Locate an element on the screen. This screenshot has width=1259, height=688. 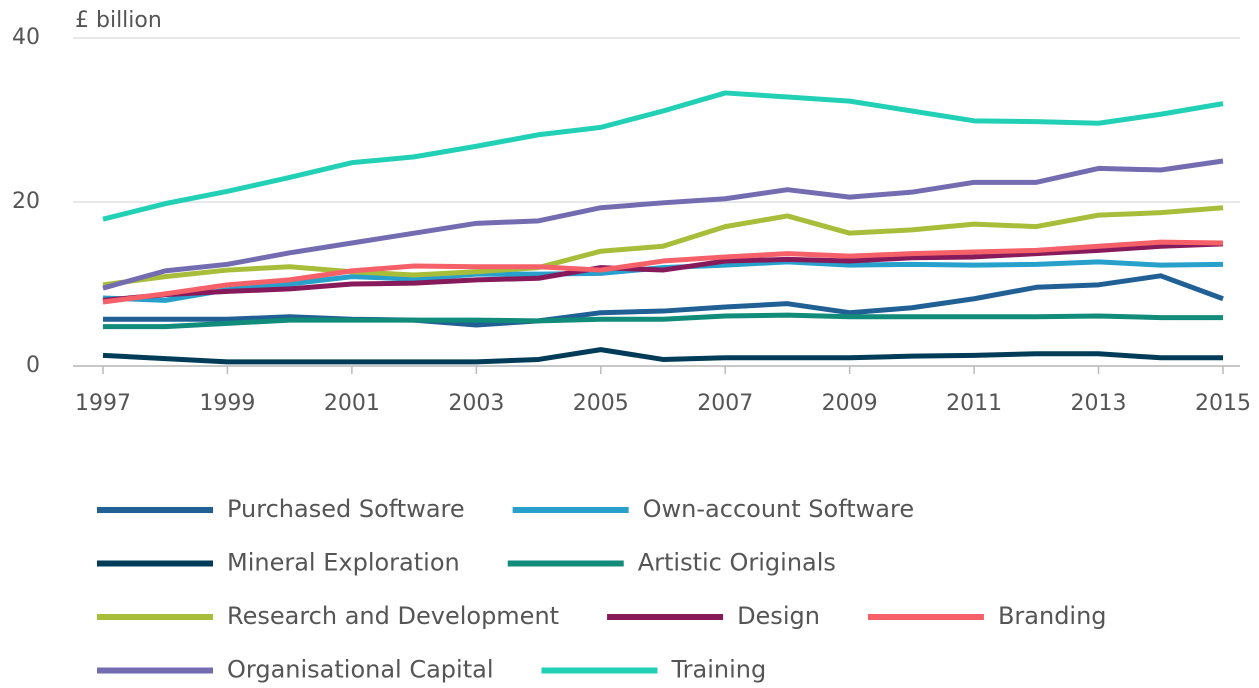
legend-label: Organisational Capital is located at coordinates (360, 670).